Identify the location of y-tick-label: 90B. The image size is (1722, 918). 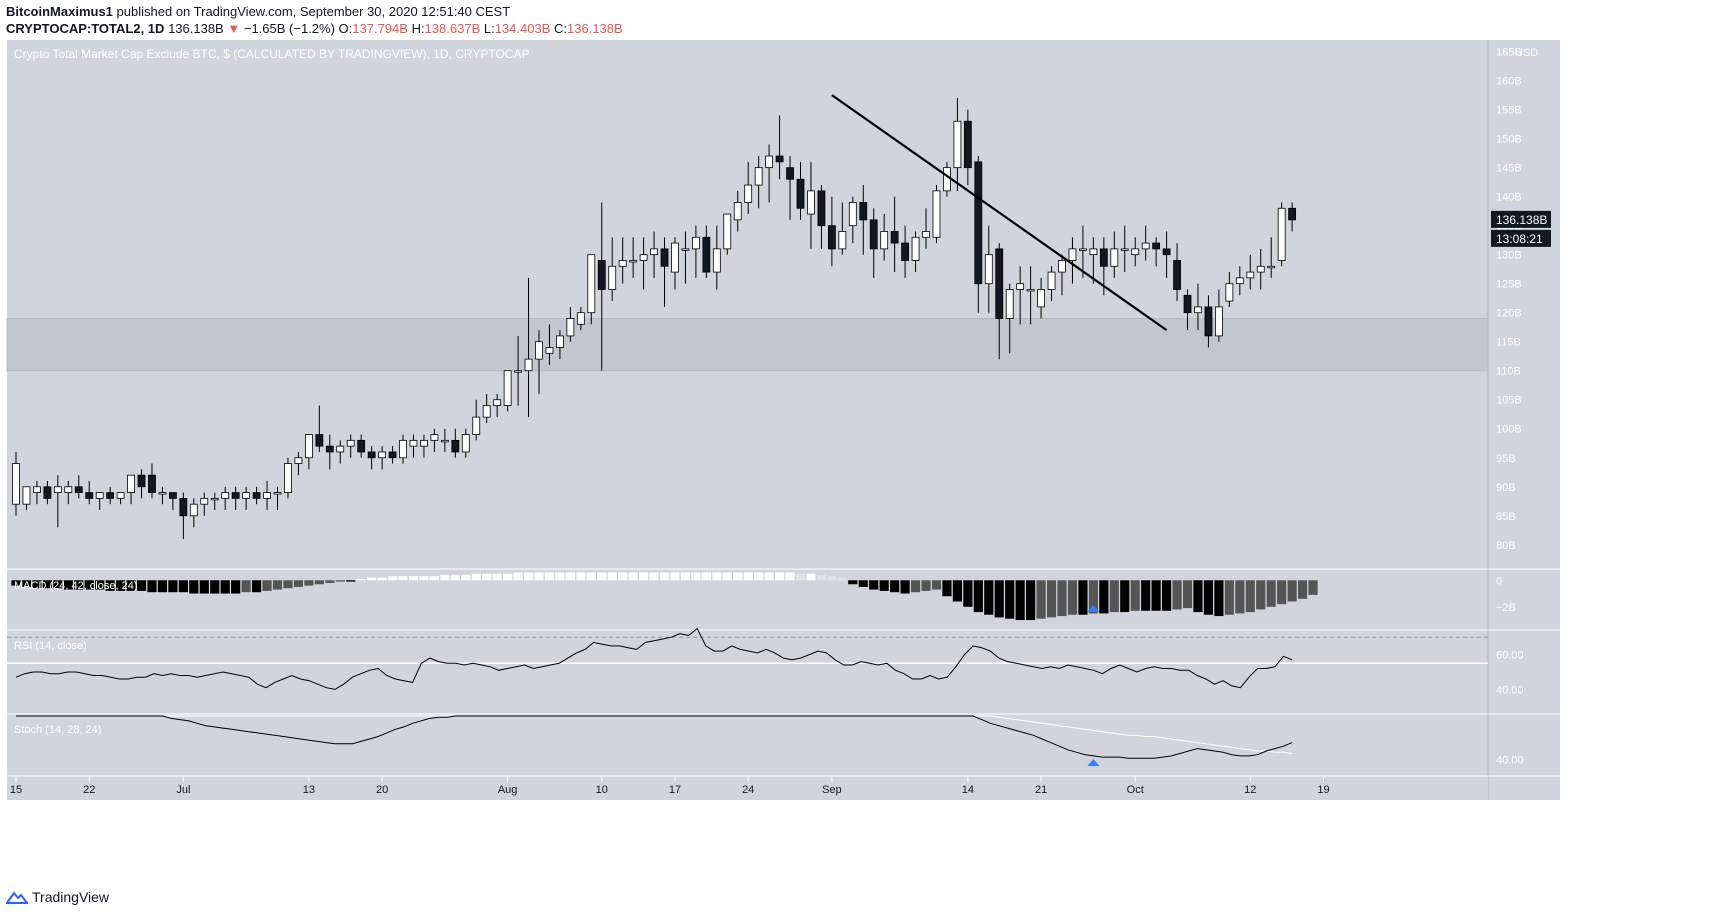
(1506, 488).